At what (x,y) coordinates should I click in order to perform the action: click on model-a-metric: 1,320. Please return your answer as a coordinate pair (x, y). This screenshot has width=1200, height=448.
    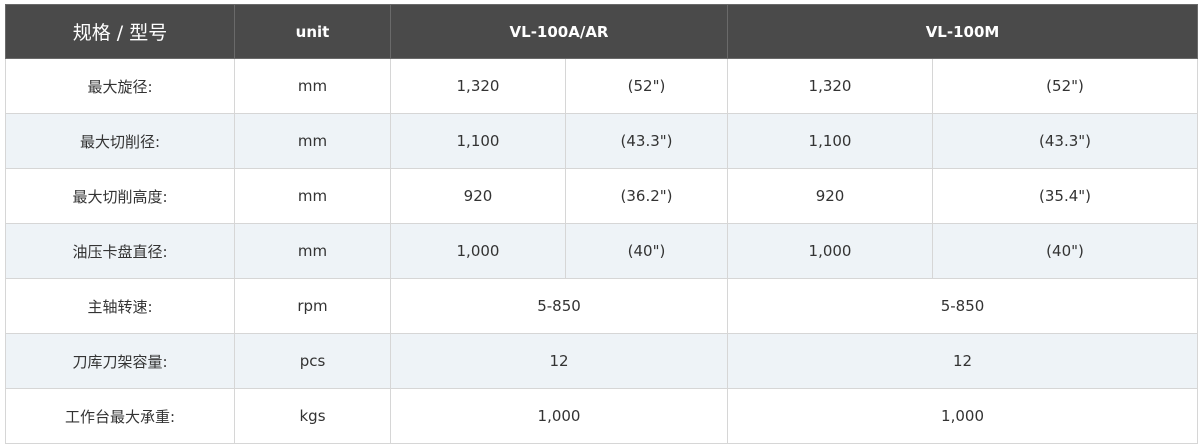
    Looking at the image, I should click on (478, 86).